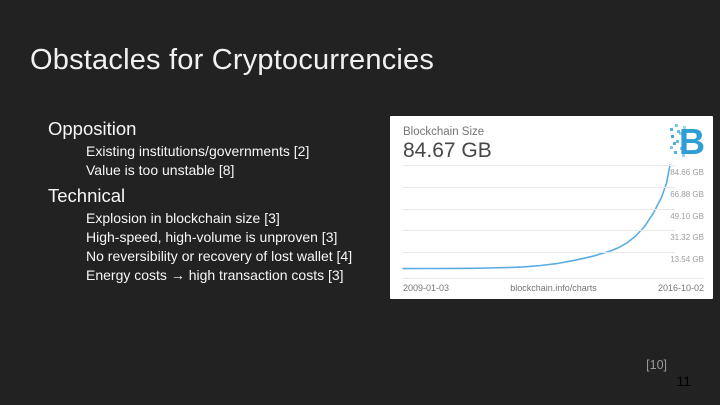 The width and height of the screenshot is (720, 405). I want to click on x-axis-start-label: 2009-01-03, so click(426, 288).